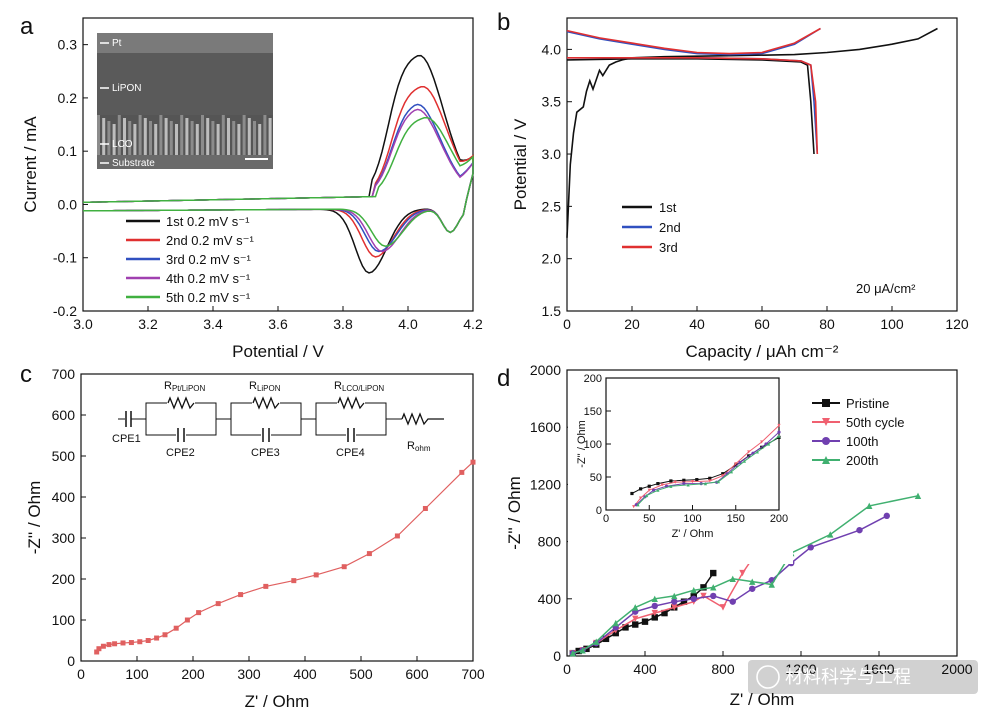 This screenshot has height=716, width=986. Describe the element at coordinates (520, 164) in the screenshot. I see `y-axis-label: Potential / V` at that location.